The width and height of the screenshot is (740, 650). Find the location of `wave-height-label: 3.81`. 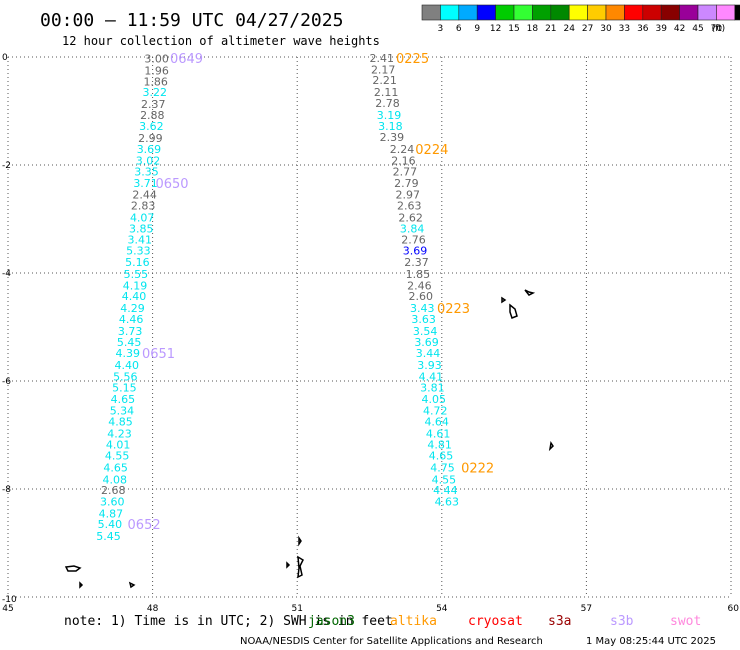

wave-height-label: 3.81 is located at coordinates (432, 387).